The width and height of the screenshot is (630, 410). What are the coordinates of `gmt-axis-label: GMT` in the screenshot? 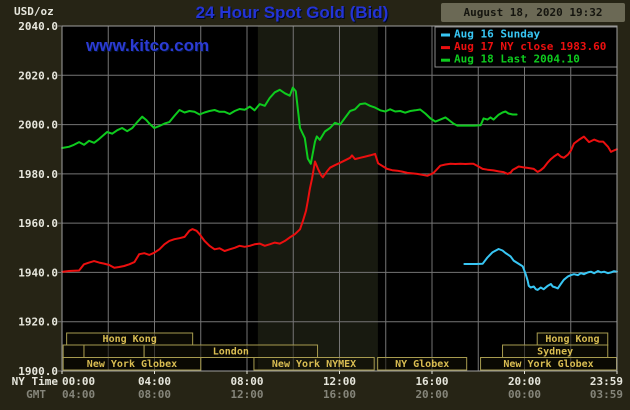 It's located at (36, 394).